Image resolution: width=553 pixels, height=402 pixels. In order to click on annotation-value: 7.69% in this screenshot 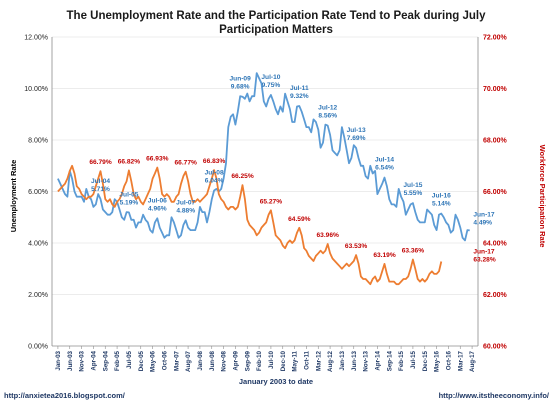, I will do `click(356, 138)`.